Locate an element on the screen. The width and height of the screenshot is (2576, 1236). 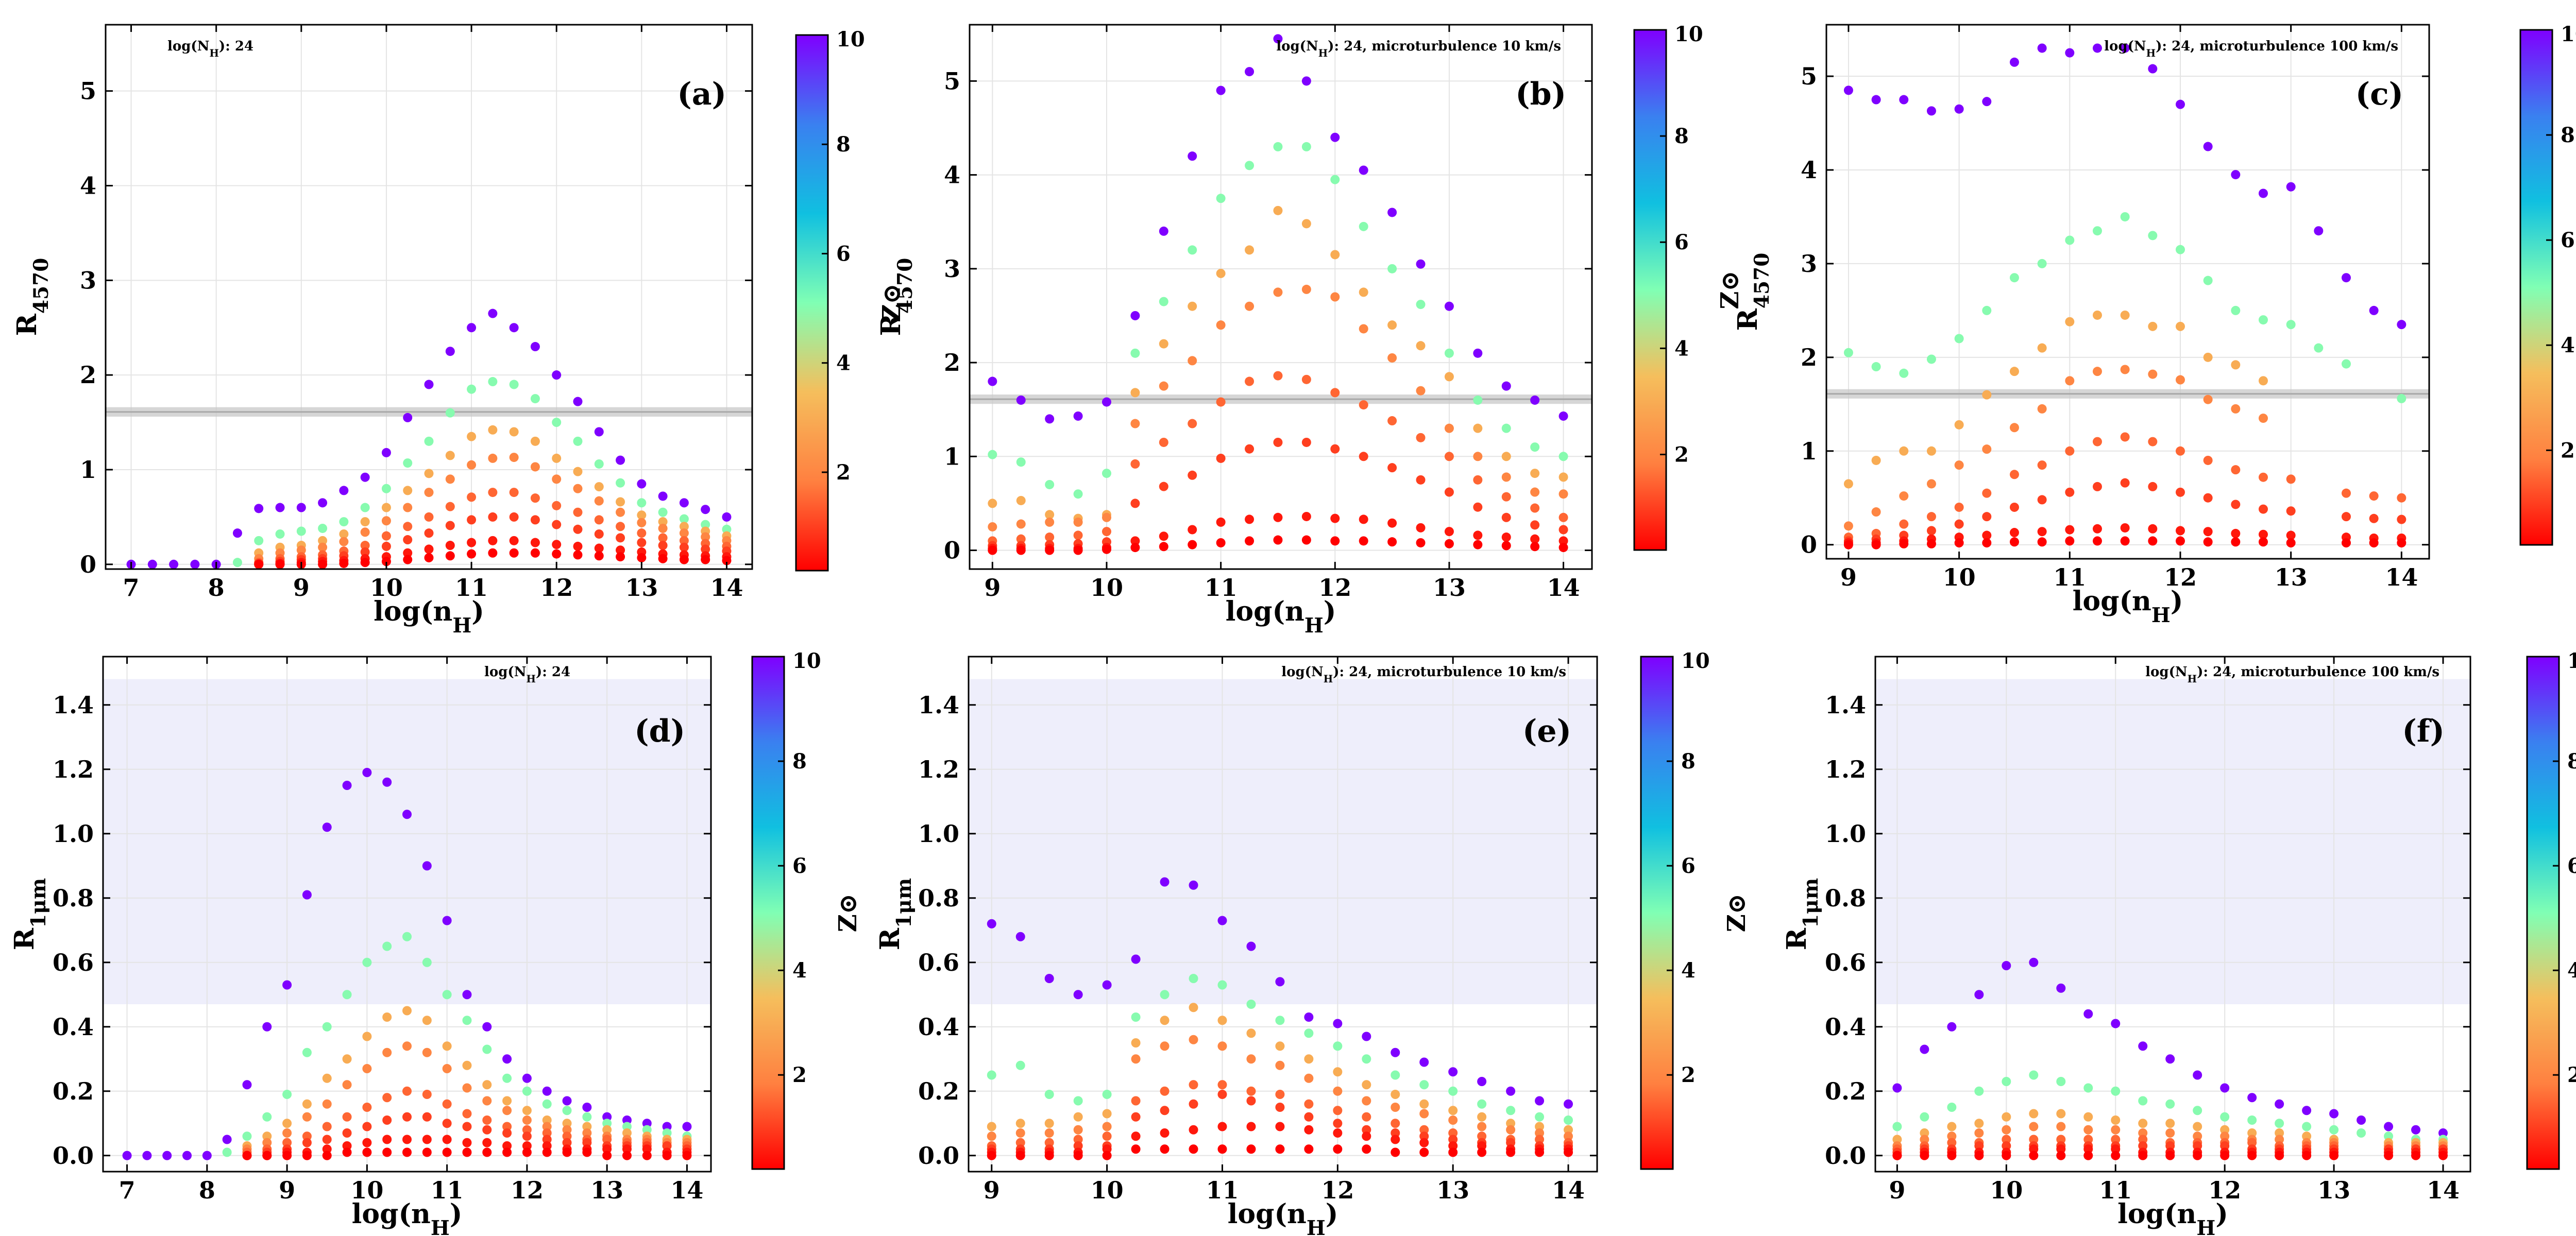
plot-frame is located at coordinates (407, 914).